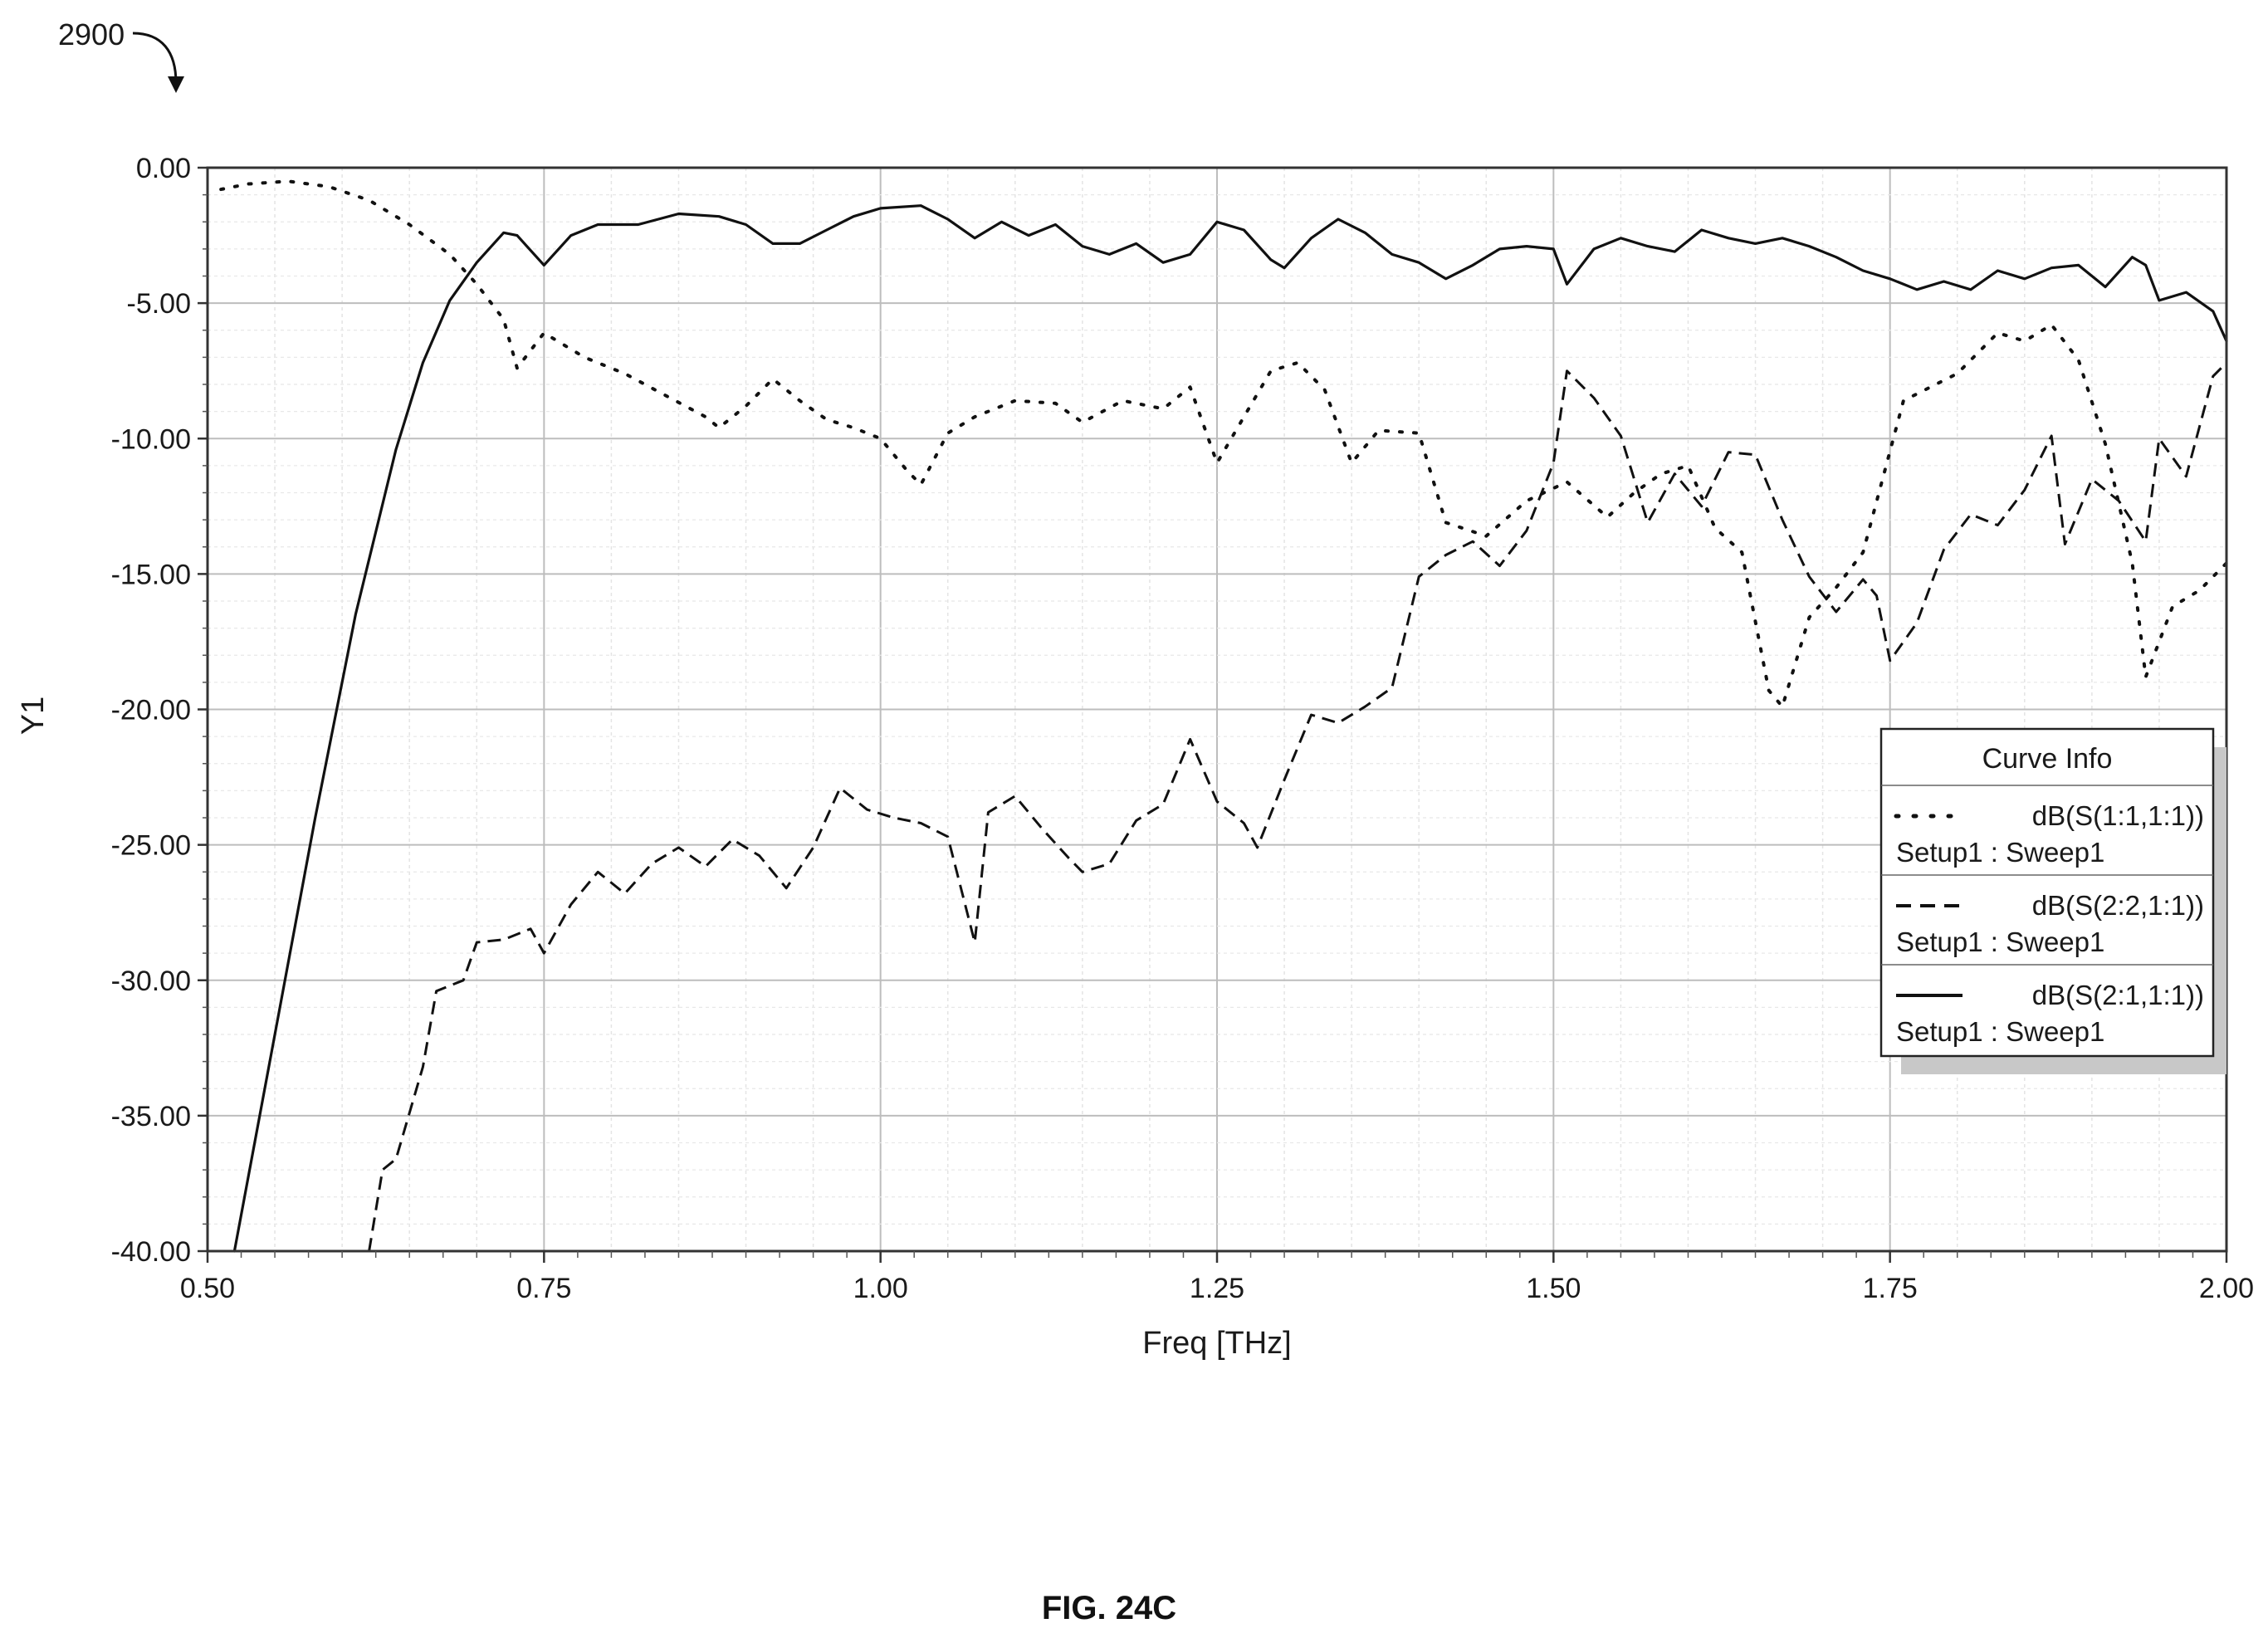 This screenshot has width=2268, height=1638. I want to click on figure-caption: FIG. 24C, so click(1109, 1608).